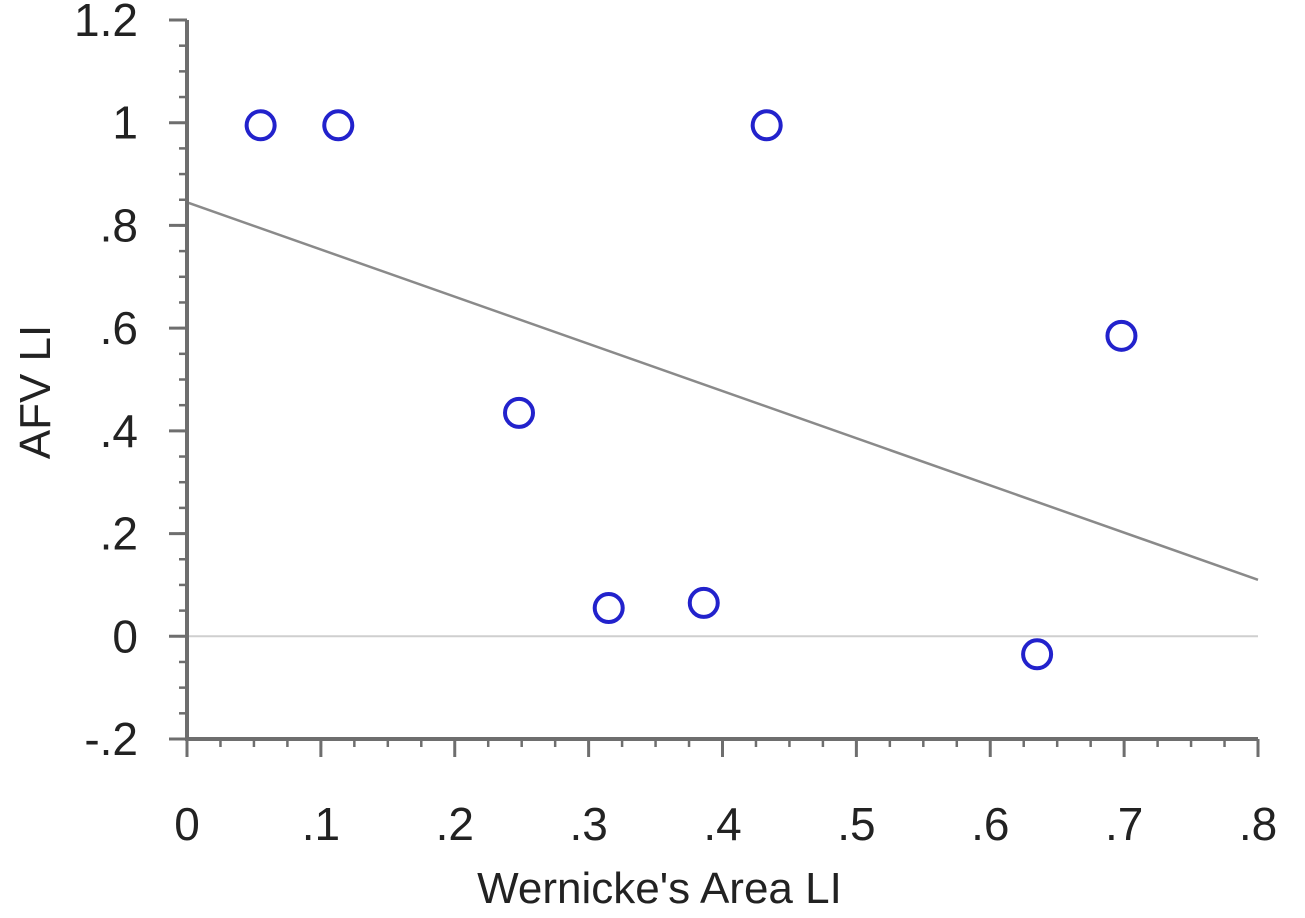 The width and height of the screenshot is (1305, 918). What do you see at coordinates (659, 888) in the screenshot?
I see `x-axis-title: Wernicke's Area LI` at bounding box center [659, 888].